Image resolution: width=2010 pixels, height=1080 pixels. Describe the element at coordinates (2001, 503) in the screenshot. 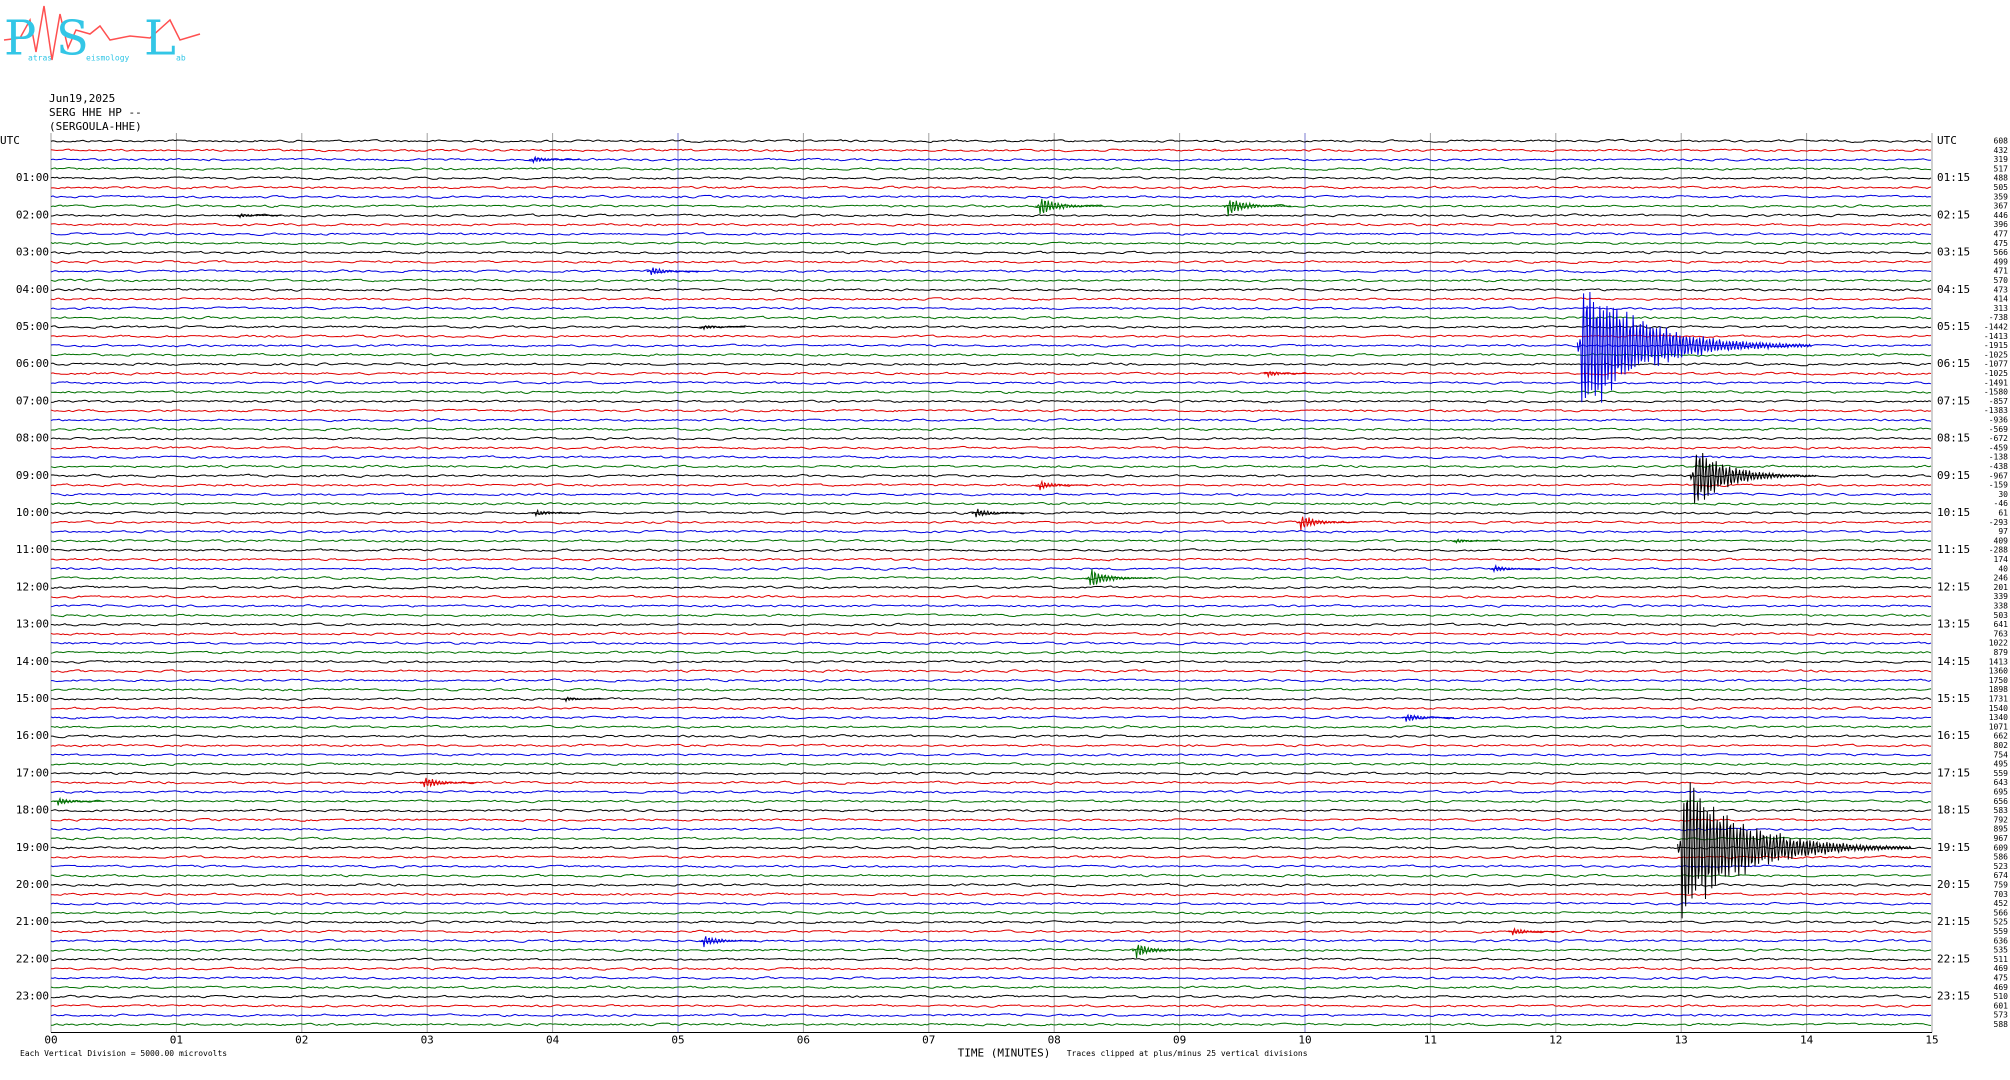

I see `trace-value: -46` at that location.